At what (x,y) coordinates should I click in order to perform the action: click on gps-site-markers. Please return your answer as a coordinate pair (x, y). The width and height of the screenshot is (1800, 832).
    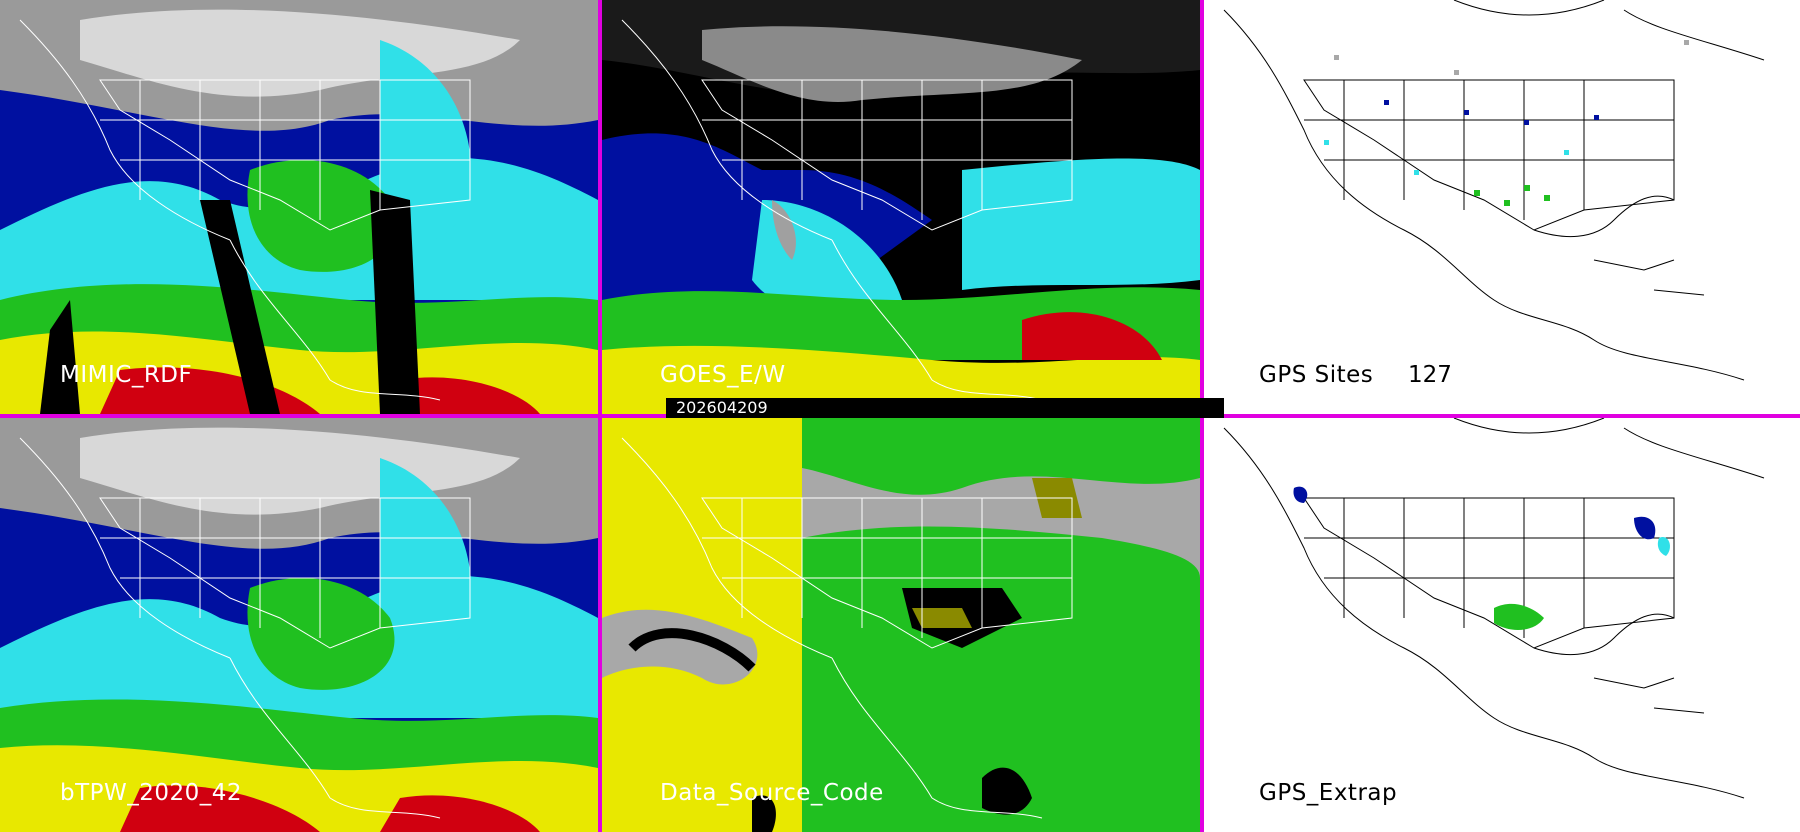
    Looking at the image, I should click on (1506, 123).